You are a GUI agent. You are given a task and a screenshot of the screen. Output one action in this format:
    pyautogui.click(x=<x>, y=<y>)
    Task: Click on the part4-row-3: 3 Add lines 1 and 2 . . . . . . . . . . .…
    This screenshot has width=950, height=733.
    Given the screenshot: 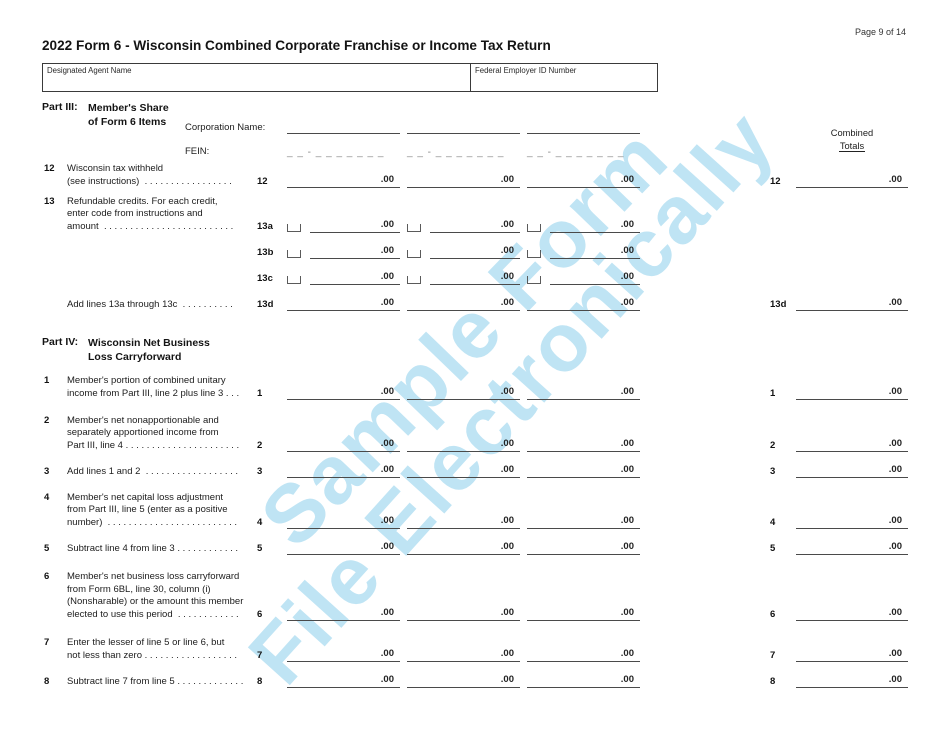 What is the action you would take?
    pyautogui.click(x=475, y=471)
    